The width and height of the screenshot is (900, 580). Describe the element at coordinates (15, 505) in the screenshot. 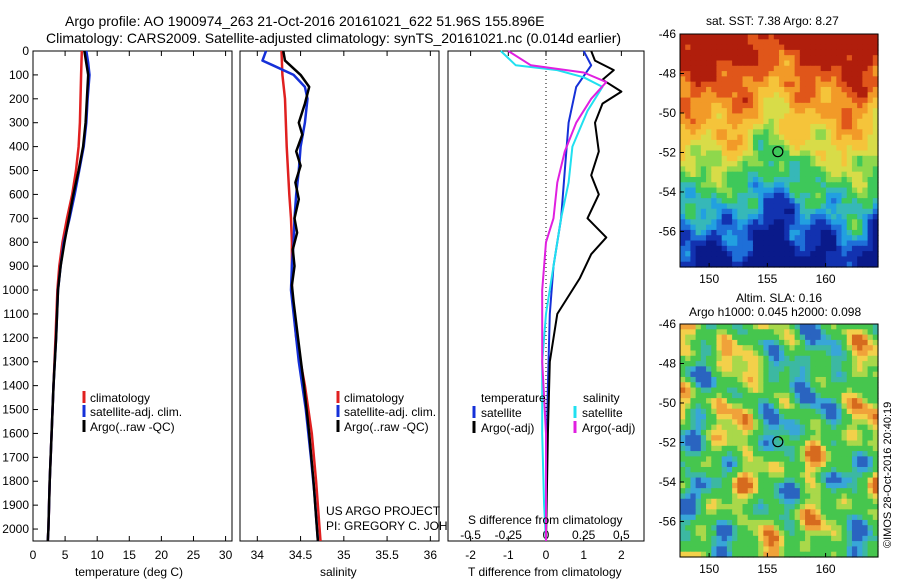

I see `y-tick-label: 1900` at that location.